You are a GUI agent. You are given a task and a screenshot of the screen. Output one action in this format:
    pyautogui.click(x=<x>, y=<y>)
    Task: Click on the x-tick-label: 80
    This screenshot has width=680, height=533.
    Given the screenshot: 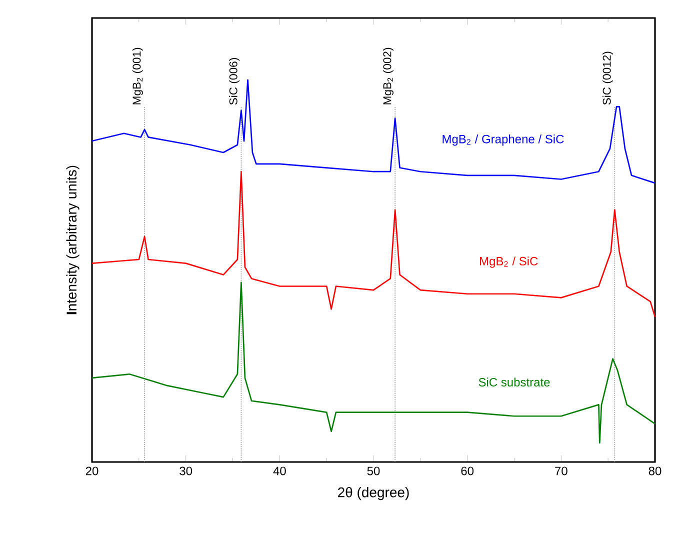 What is the action you would take?
    pyautogui.click(x=655, y=471)
    